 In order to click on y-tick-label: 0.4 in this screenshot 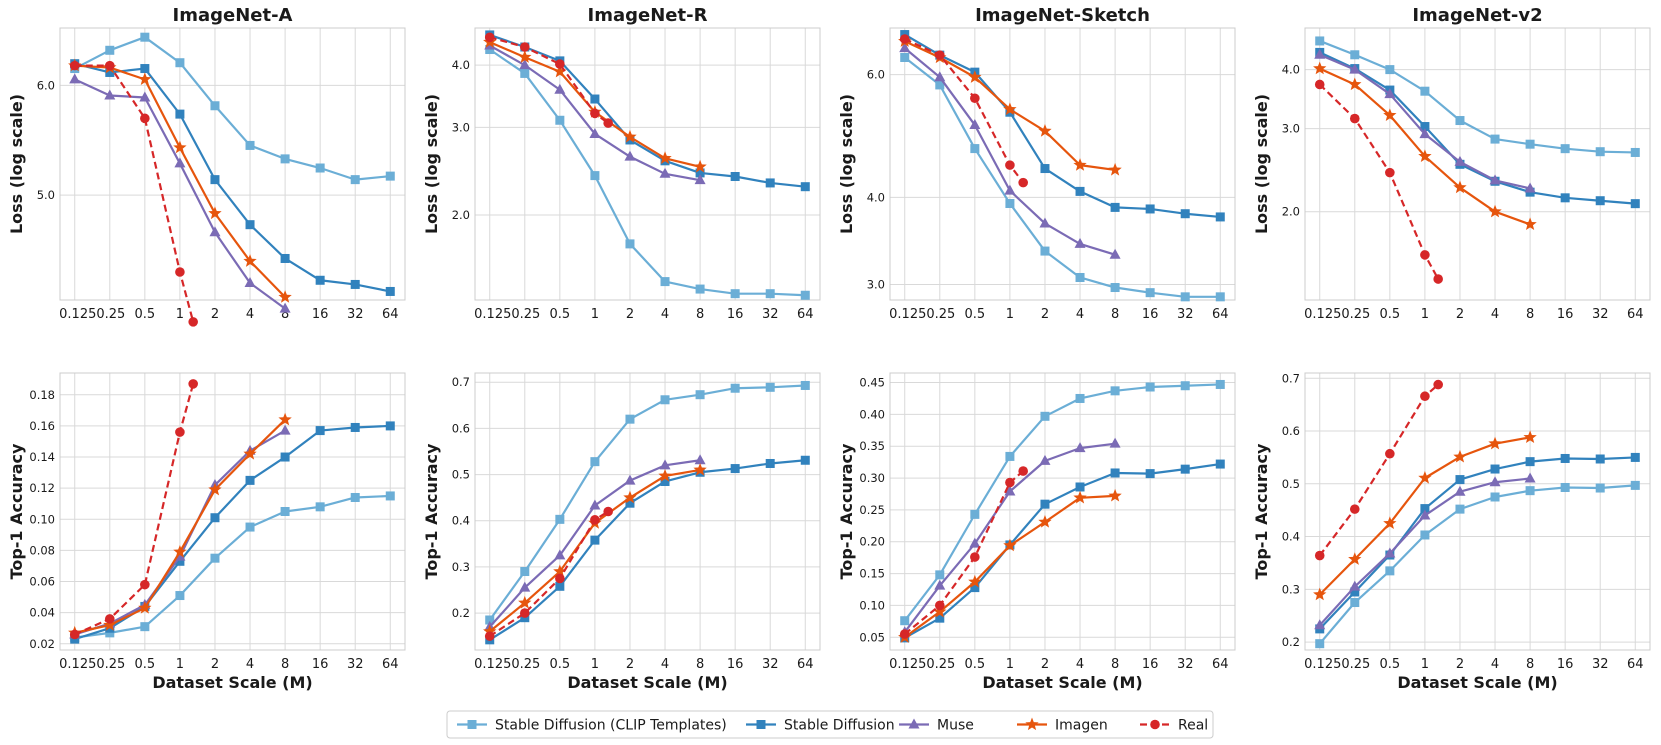, I will do `click(461, 521)`.